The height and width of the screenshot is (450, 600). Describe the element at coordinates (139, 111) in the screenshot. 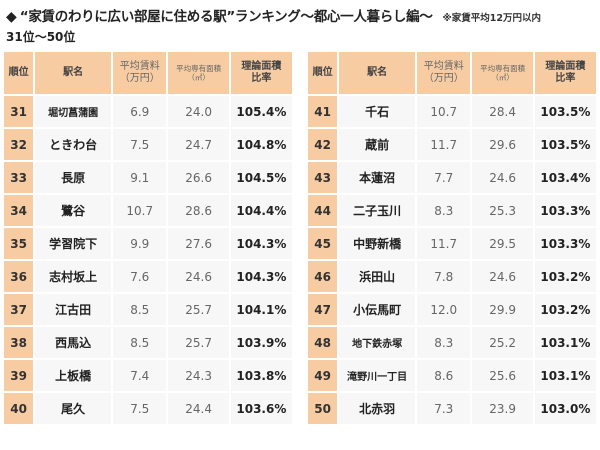

I see `rent-cell: 6.9` at that location.